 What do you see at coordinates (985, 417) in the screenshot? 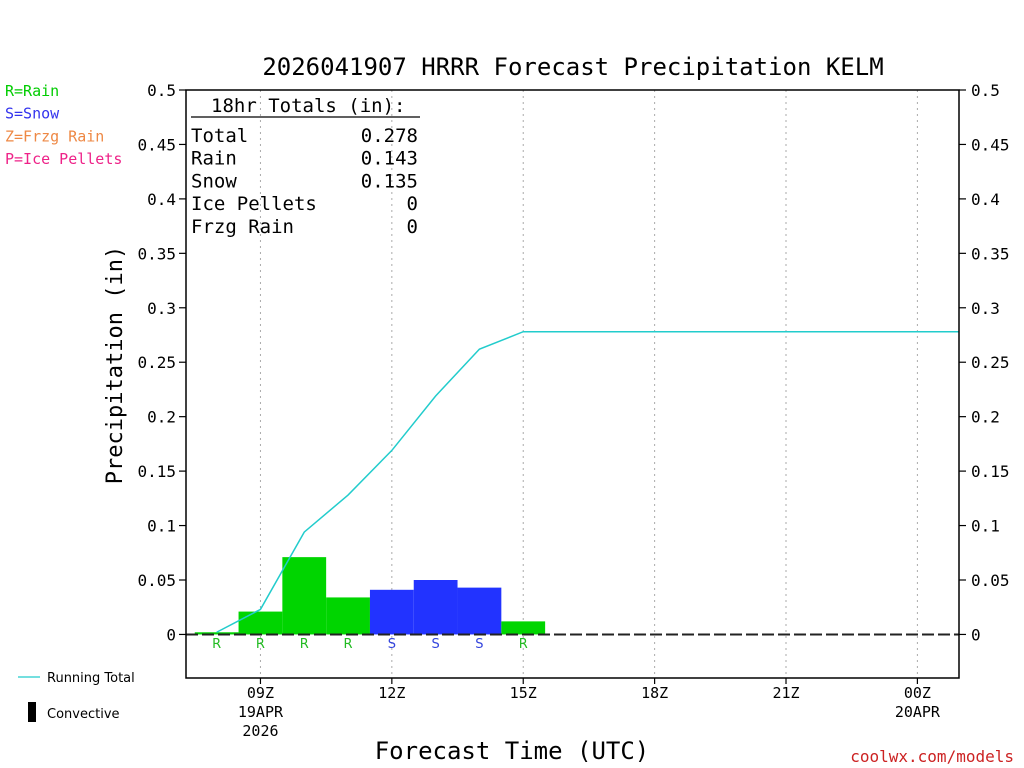
I see `ytick-label-right-0.2: 0.2` at bounding box center [985, 417].